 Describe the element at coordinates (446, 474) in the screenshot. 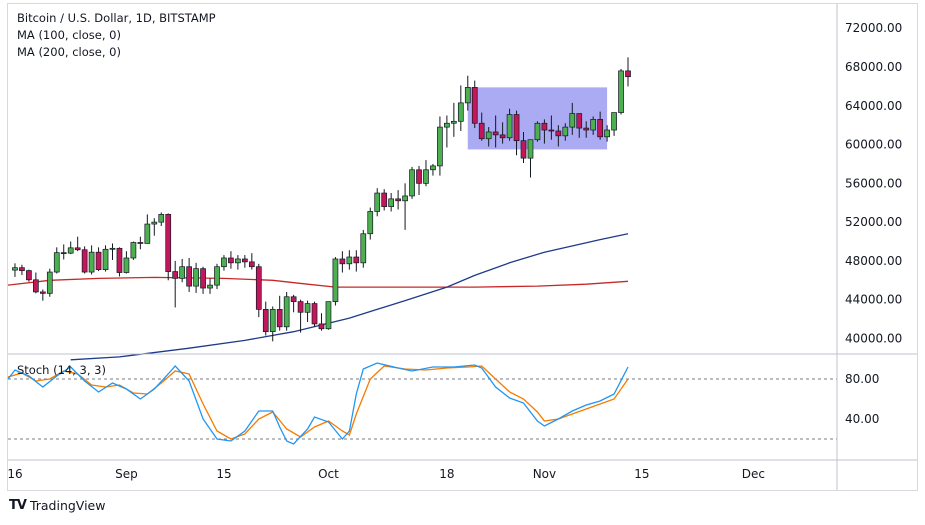

I see `time-tick-label: 18` at that location.